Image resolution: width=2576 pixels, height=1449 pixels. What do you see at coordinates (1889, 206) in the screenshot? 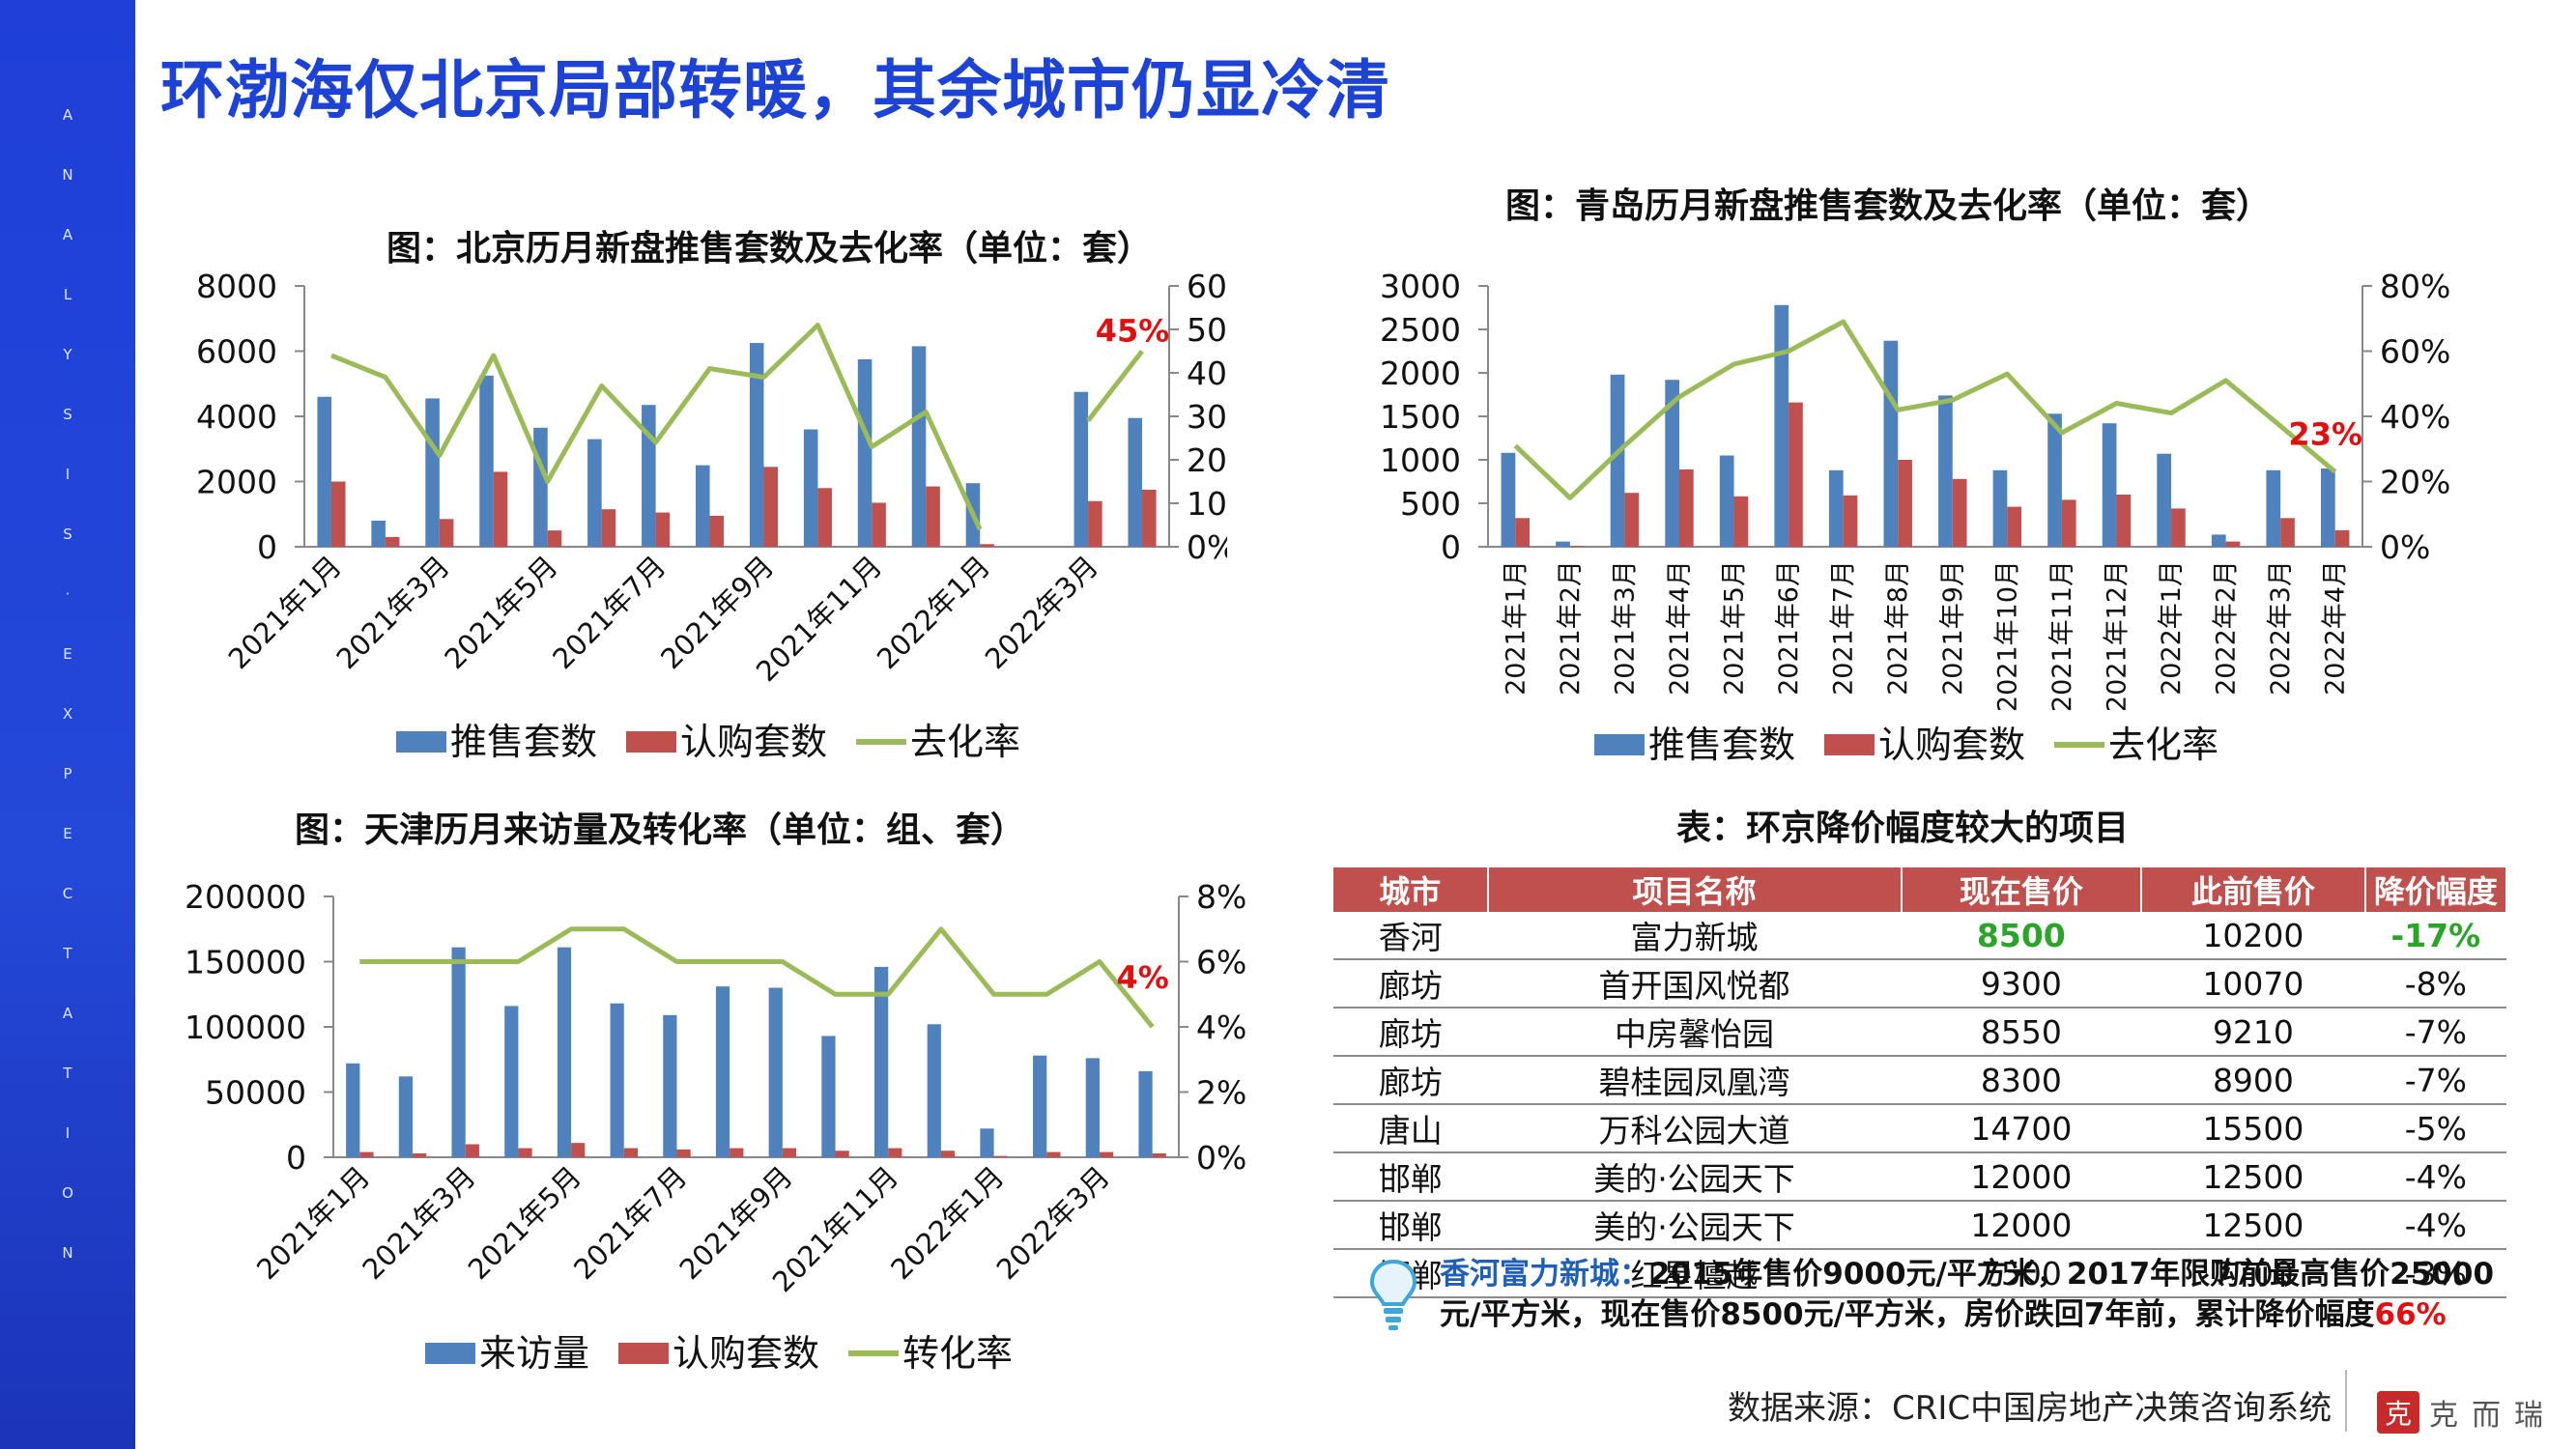
I see `qingdao-chart-title: 图：青岛历月新盘推售套数及去化率（单位：套）` at bounding box center [1889, 206].